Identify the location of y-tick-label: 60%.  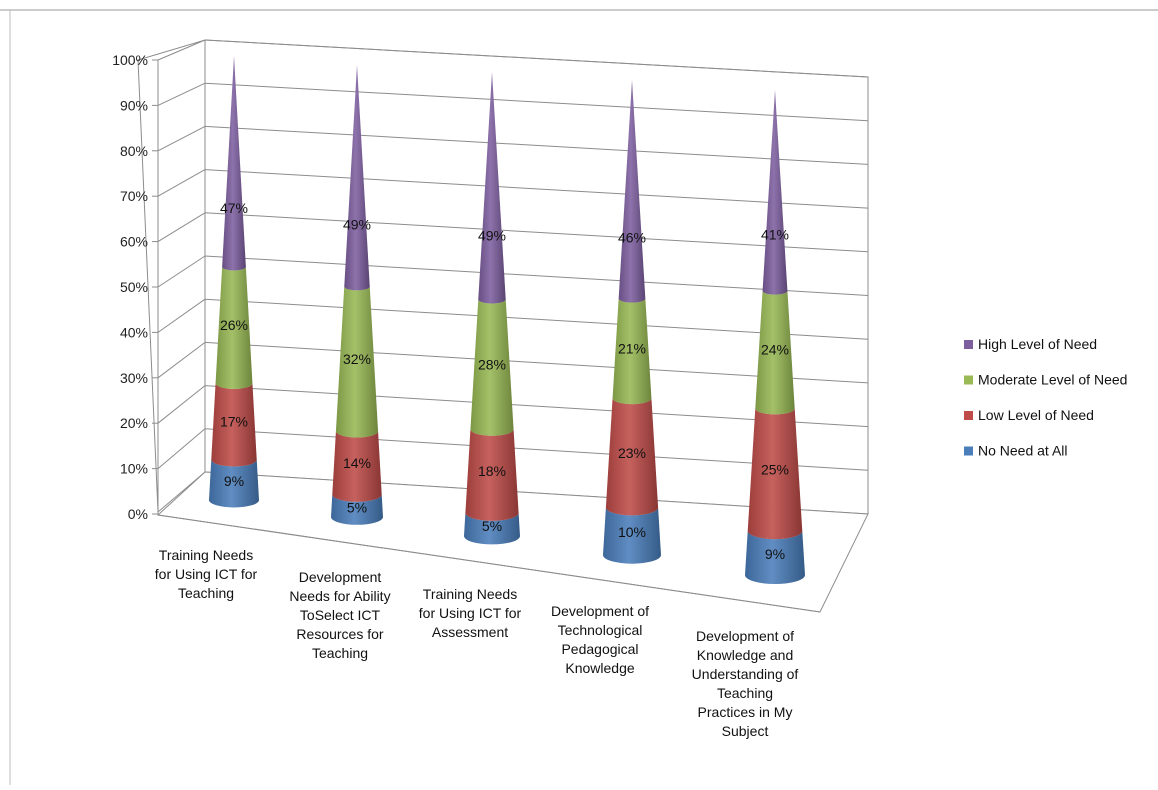
(134, 242).